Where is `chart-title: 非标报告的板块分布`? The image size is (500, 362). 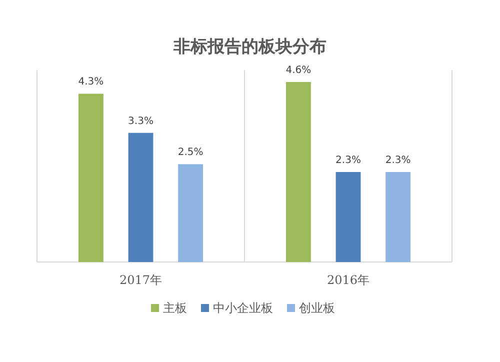
chart-title: 非标报告的板块分布 is located at coordinates (249, 47).